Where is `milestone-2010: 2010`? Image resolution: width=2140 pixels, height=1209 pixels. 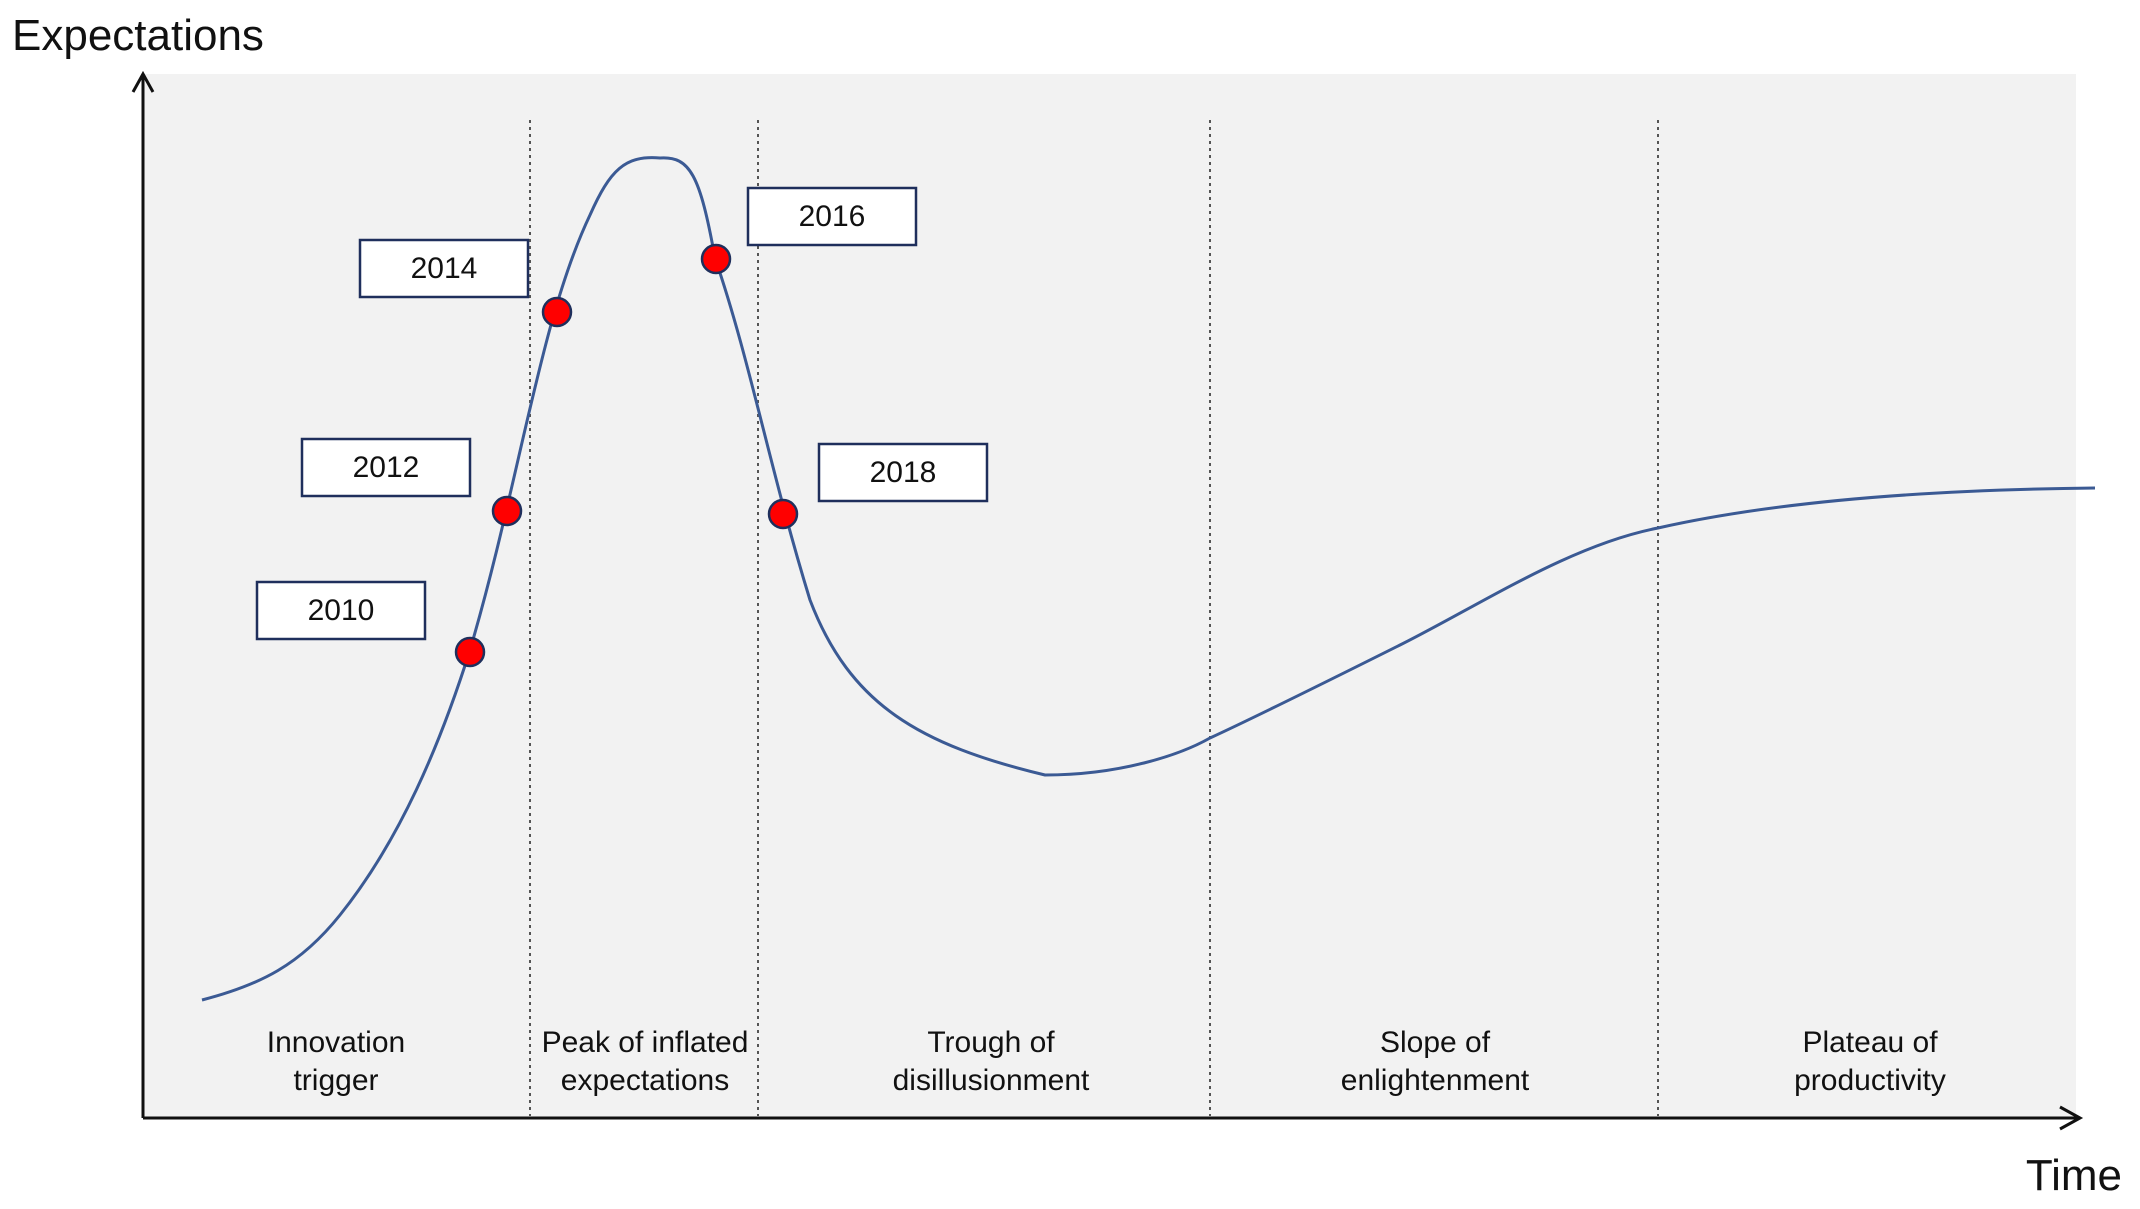 milestone-2010: 2010 is located at coordinates (370, 624).